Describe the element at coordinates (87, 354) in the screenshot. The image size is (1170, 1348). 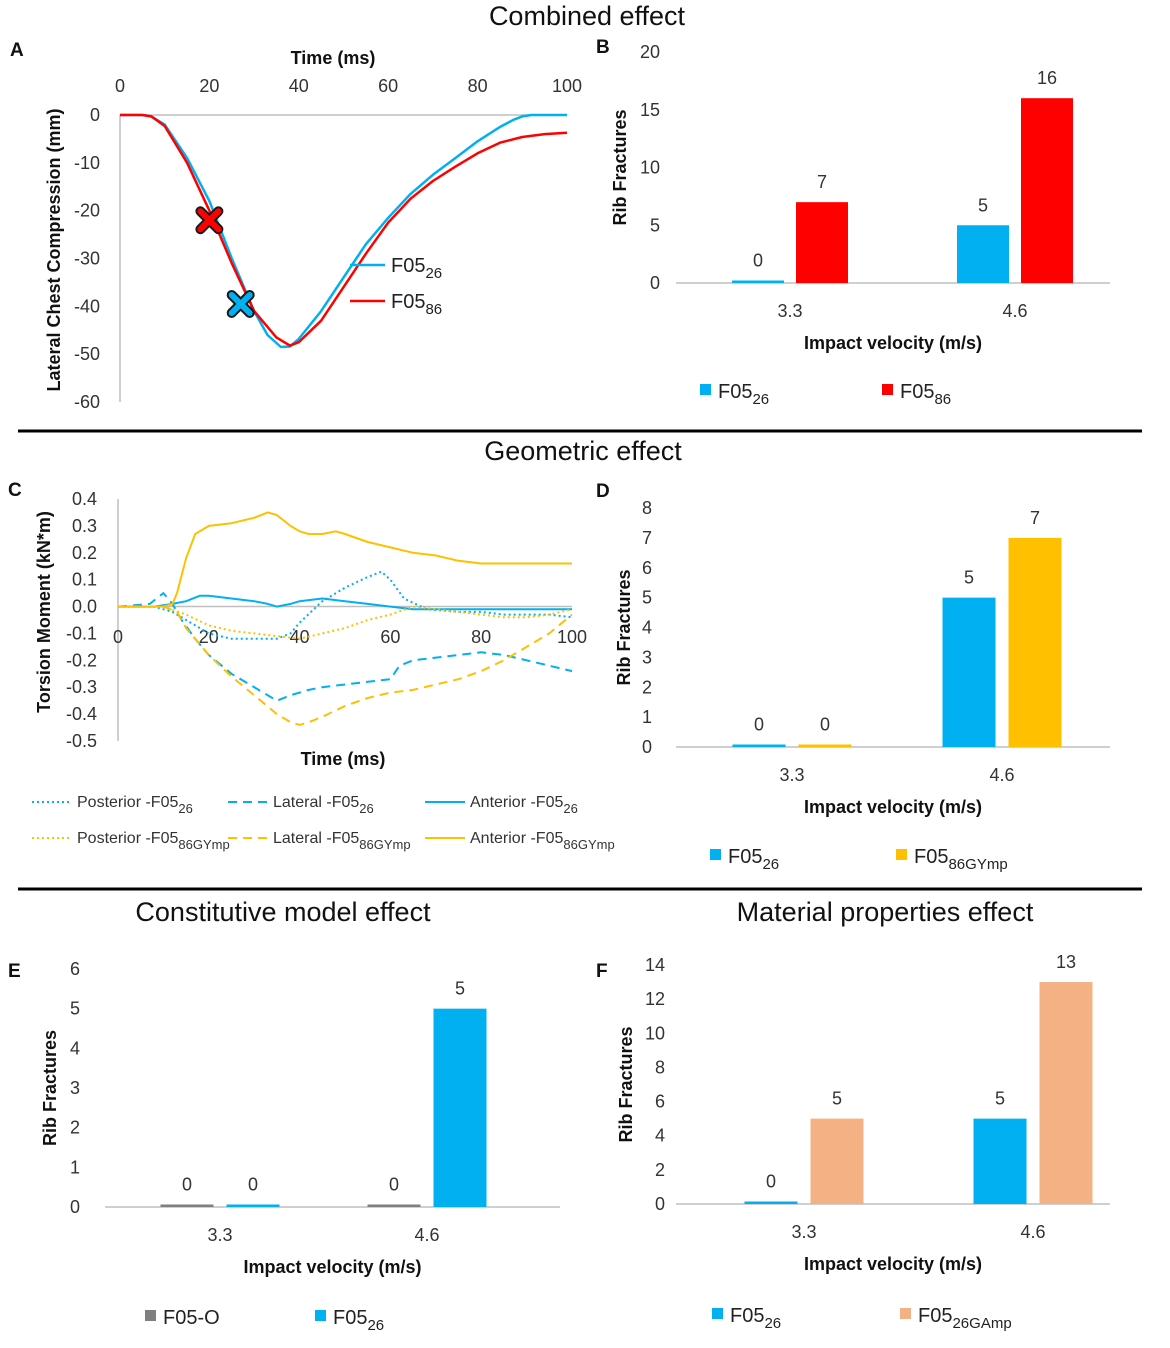
I see `y-tick-label: -50` at that location.